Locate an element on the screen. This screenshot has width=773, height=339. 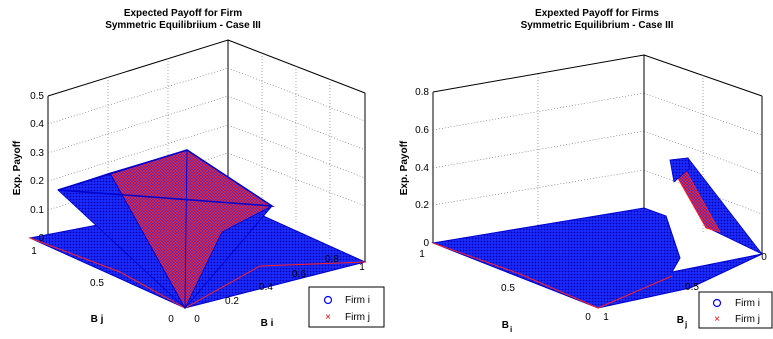
left-z-tick: 0.3 is located at coordinates (37, 153).